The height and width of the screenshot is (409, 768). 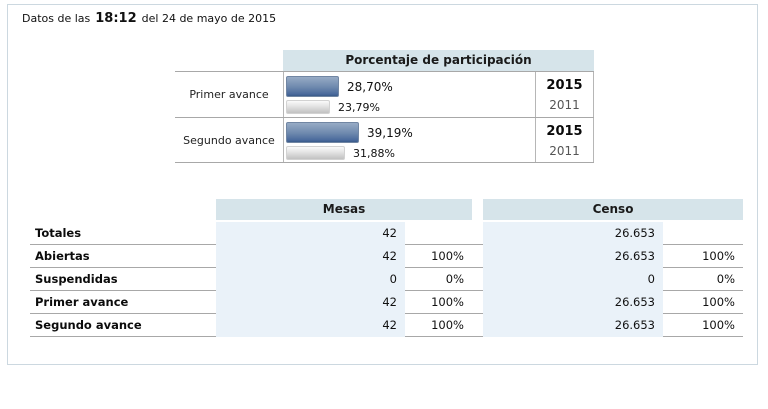 I want to click on timestamp-prefix: Datos de las, so click(x=56, y=18).